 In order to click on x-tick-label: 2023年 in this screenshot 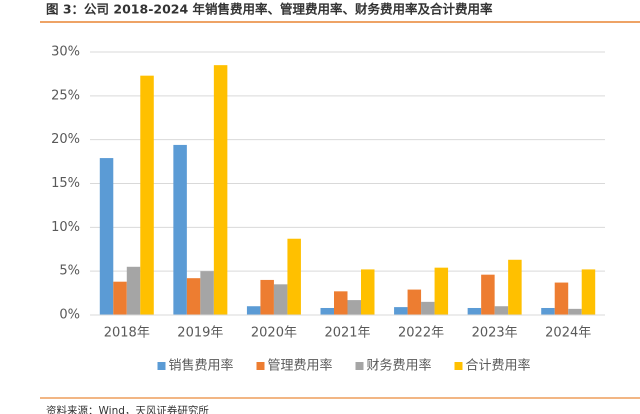, I will do `click(495, 333)`.